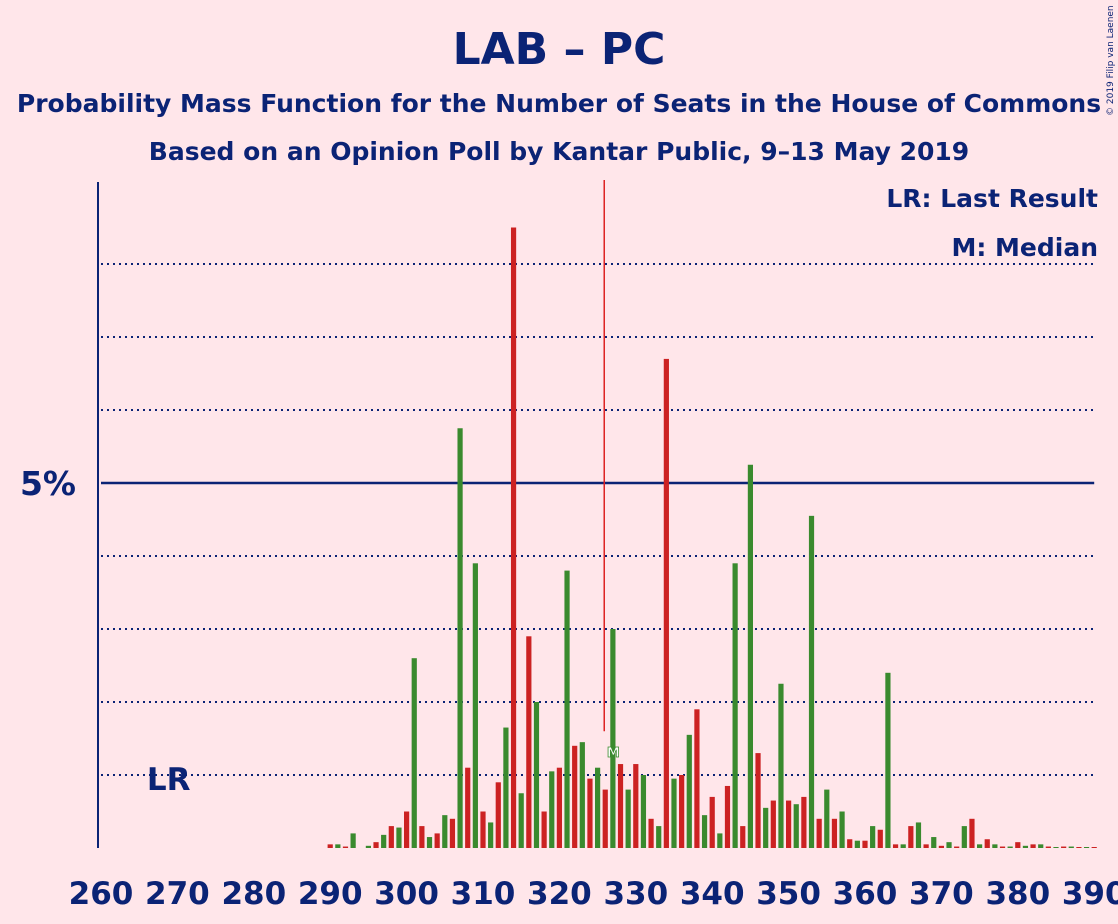 This screenshot has height=924, width=1118. What do you see at coordinates (992, 198) in the screenshot?
I see `legend-last-result: LR: Last Result` at bounding box center [992, 198].